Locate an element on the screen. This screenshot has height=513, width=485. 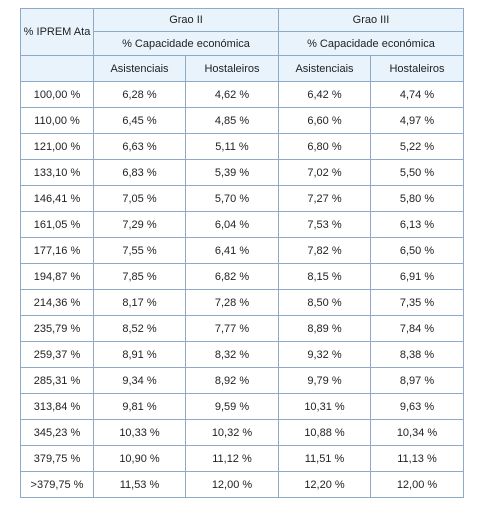
grao-ii-hostaleiros-cell: 6,04 % is located at coordinates (232, 224).